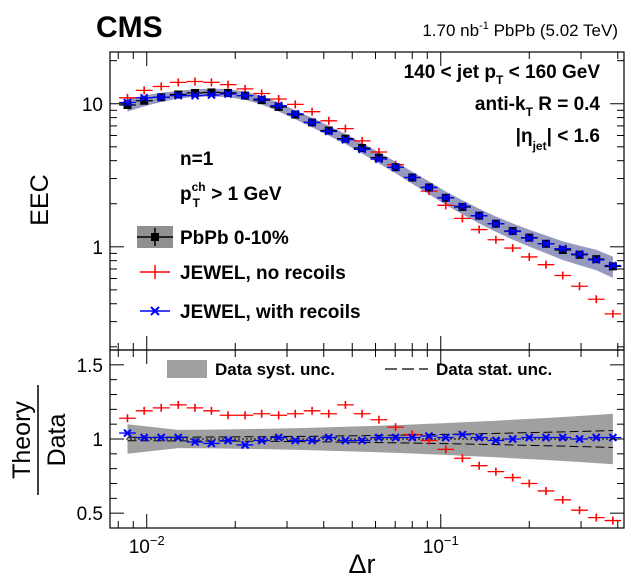 The width and height of the screenshot is (631, 580). Describe the element at coordinates (479, 437) in the screenshot. I see `jewel-with-recoils-point-r21` at that location.